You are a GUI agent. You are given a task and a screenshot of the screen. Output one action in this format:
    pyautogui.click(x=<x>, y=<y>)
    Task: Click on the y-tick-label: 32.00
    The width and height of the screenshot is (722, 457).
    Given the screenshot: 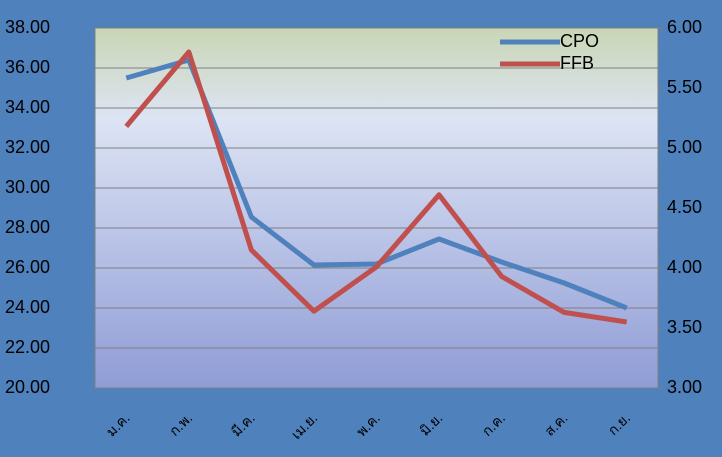 What is the action you would take?
    pyautogui.click(x=27, y=147)
    